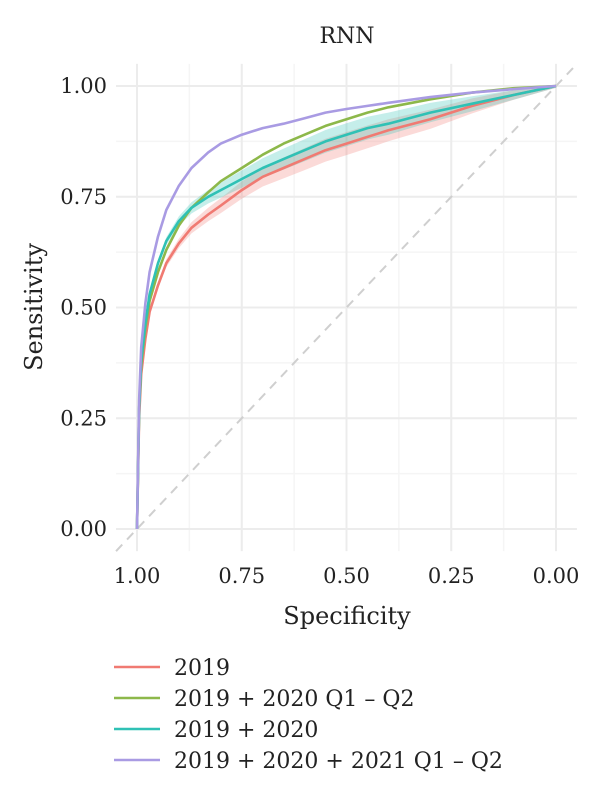 This screenshot has width=600, height=796. What do you see at coordinates (338, 761) in the screenshot?
I see `legend-label-series-4: 2019 + 2020 + 2021 Q1 – Q2` at bounding box center [338, 761].